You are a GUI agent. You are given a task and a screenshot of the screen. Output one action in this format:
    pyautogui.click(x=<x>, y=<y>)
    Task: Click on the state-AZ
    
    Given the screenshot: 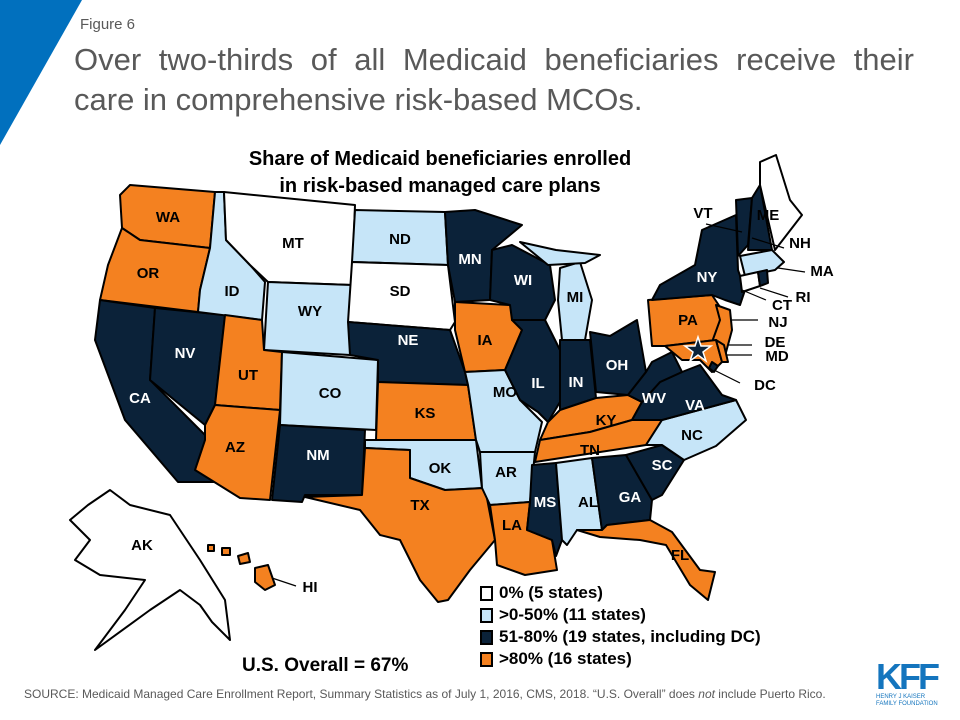 What is the action you would take?
    pyautogui.click(x=237, y=452)
    